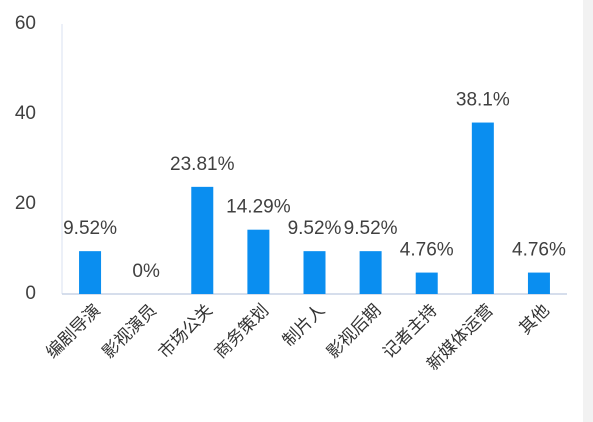  What do you see at coordinates (25, 203) in the screenshot?
I see `y-tick-label: 20` at bounding box center [25, 203].